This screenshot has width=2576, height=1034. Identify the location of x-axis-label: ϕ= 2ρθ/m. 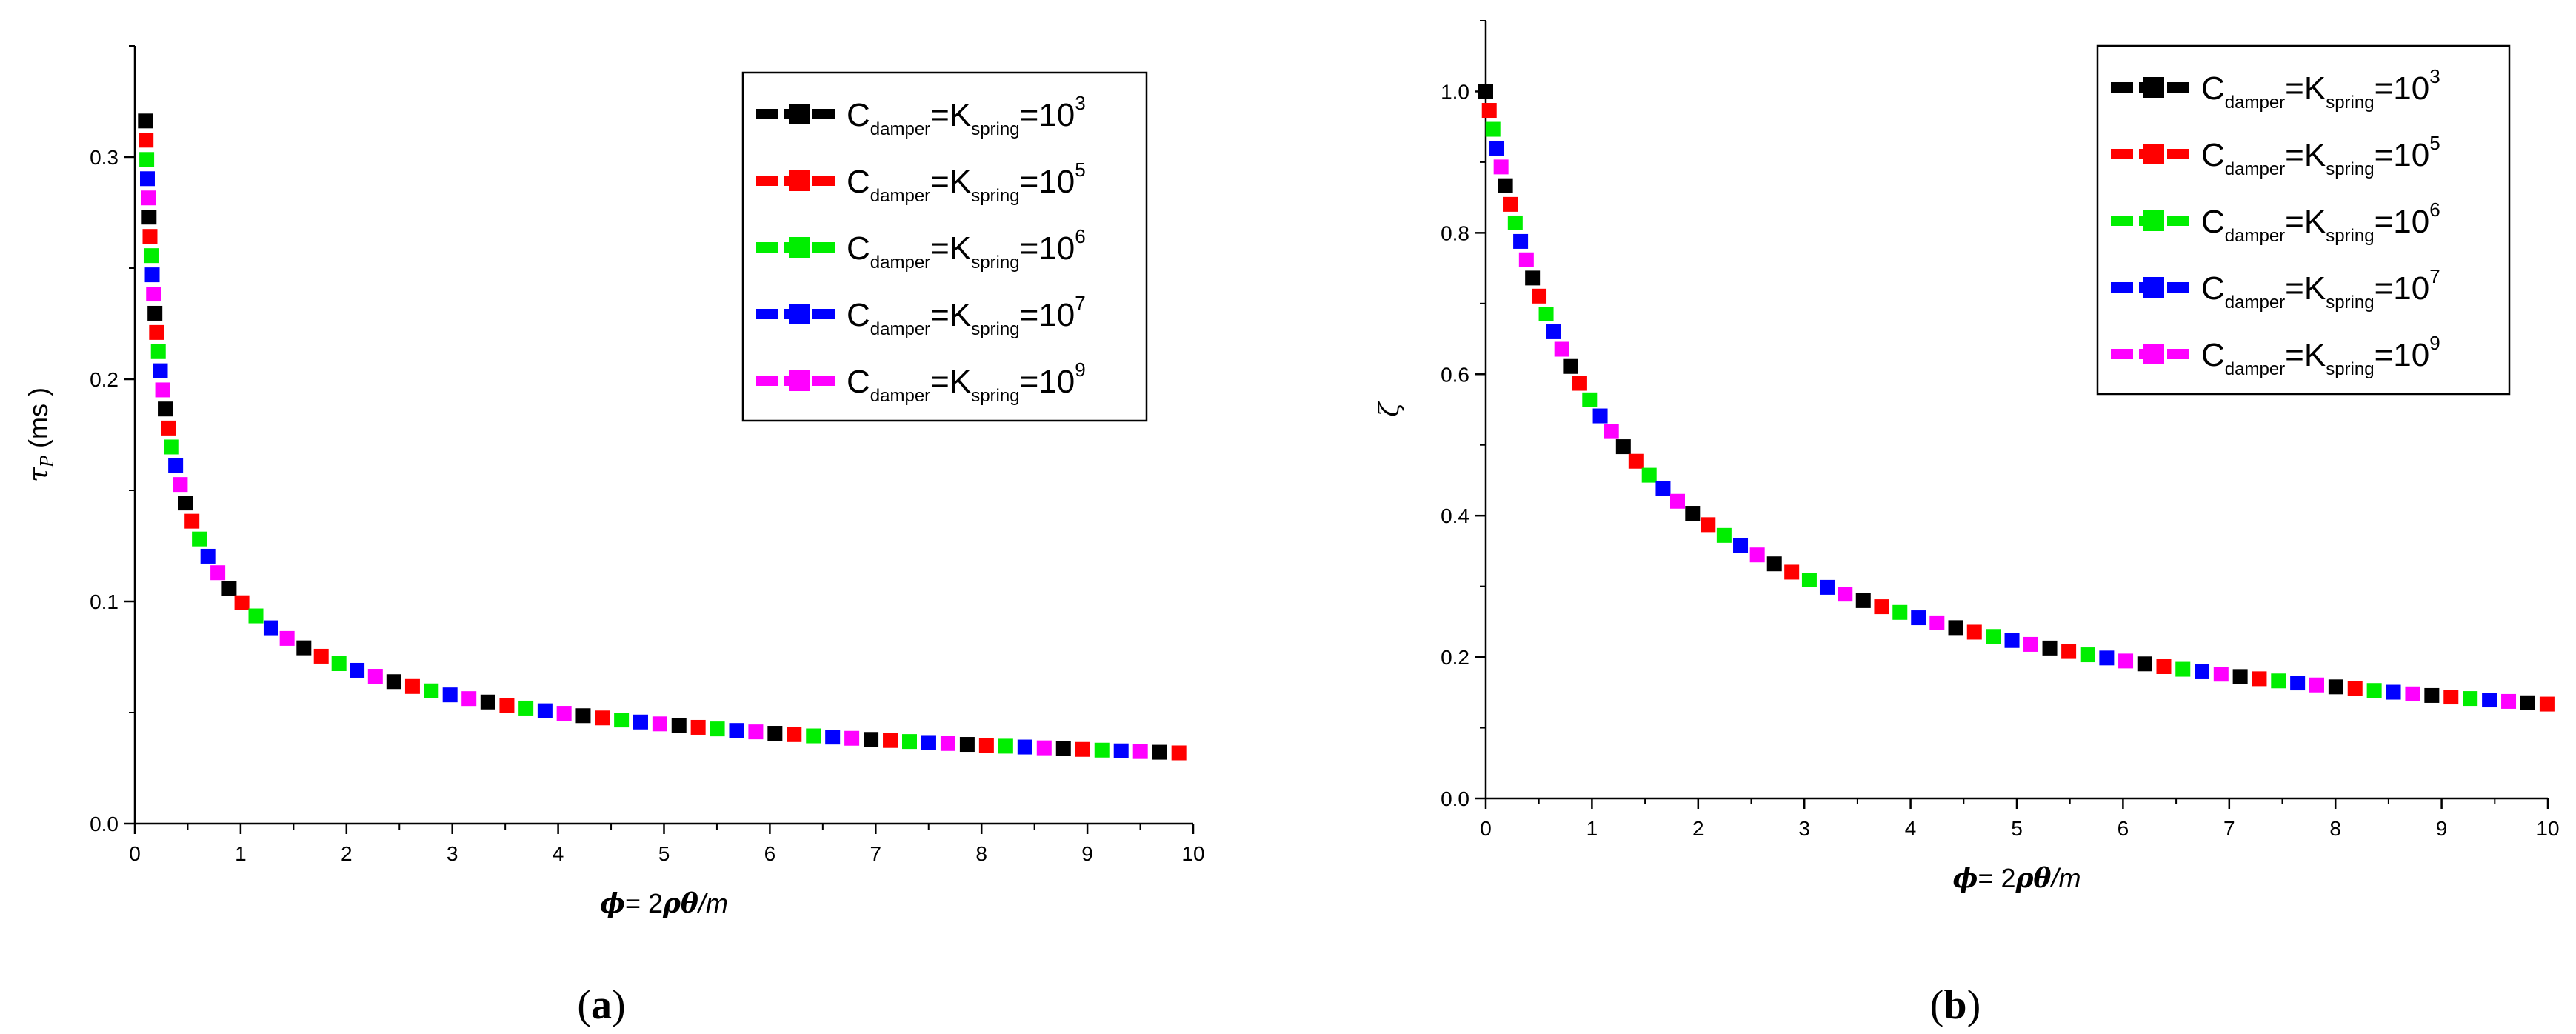
(664, 903).